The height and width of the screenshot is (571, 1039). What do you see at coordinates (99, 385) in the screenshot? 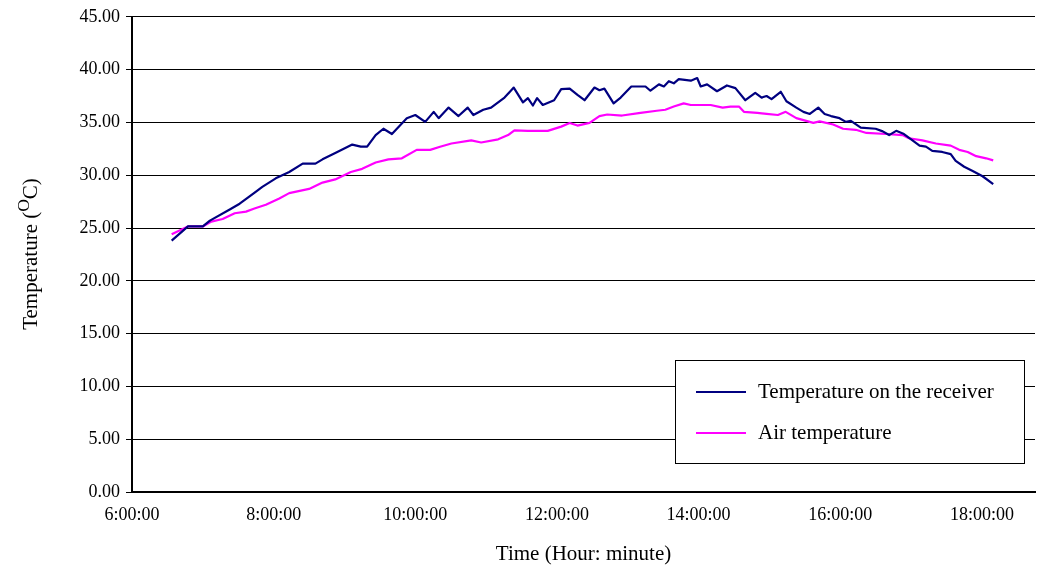
I see `y-tick-label: 10.00` at bounding box center [99, 385].